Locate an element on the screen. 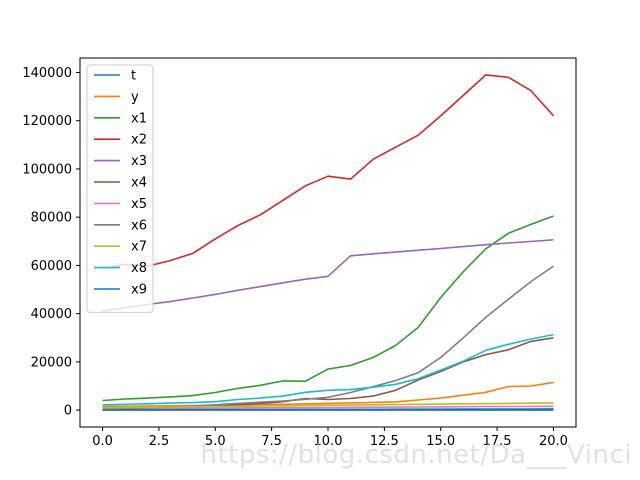 This screenshot has width=640, height=480. x-tick-label: 17.5 is located at coordinates (497, 441).